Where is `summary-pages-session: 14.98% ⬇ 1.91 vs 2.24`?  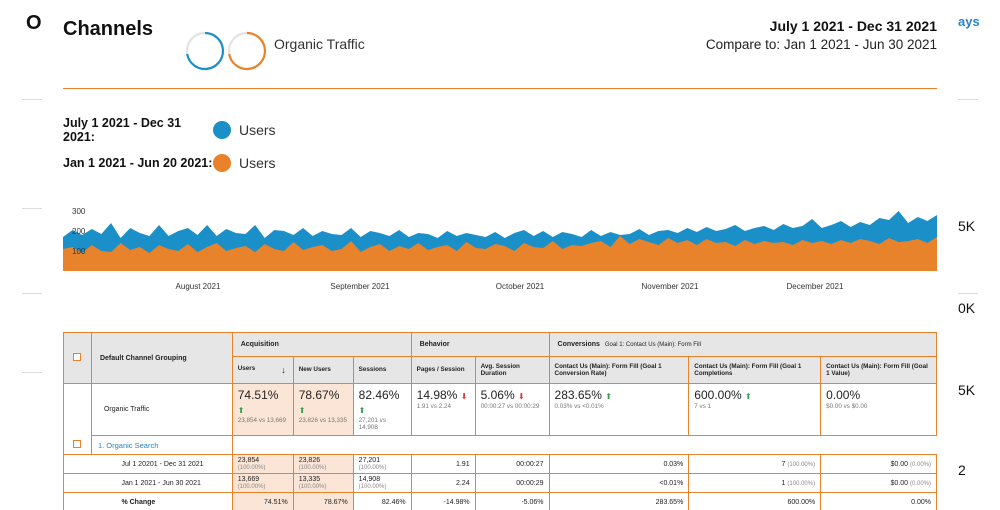
summary-pages-session: 14.98% ⬇ 1.91 vs 2.24 is located at coordinates (443, 409).